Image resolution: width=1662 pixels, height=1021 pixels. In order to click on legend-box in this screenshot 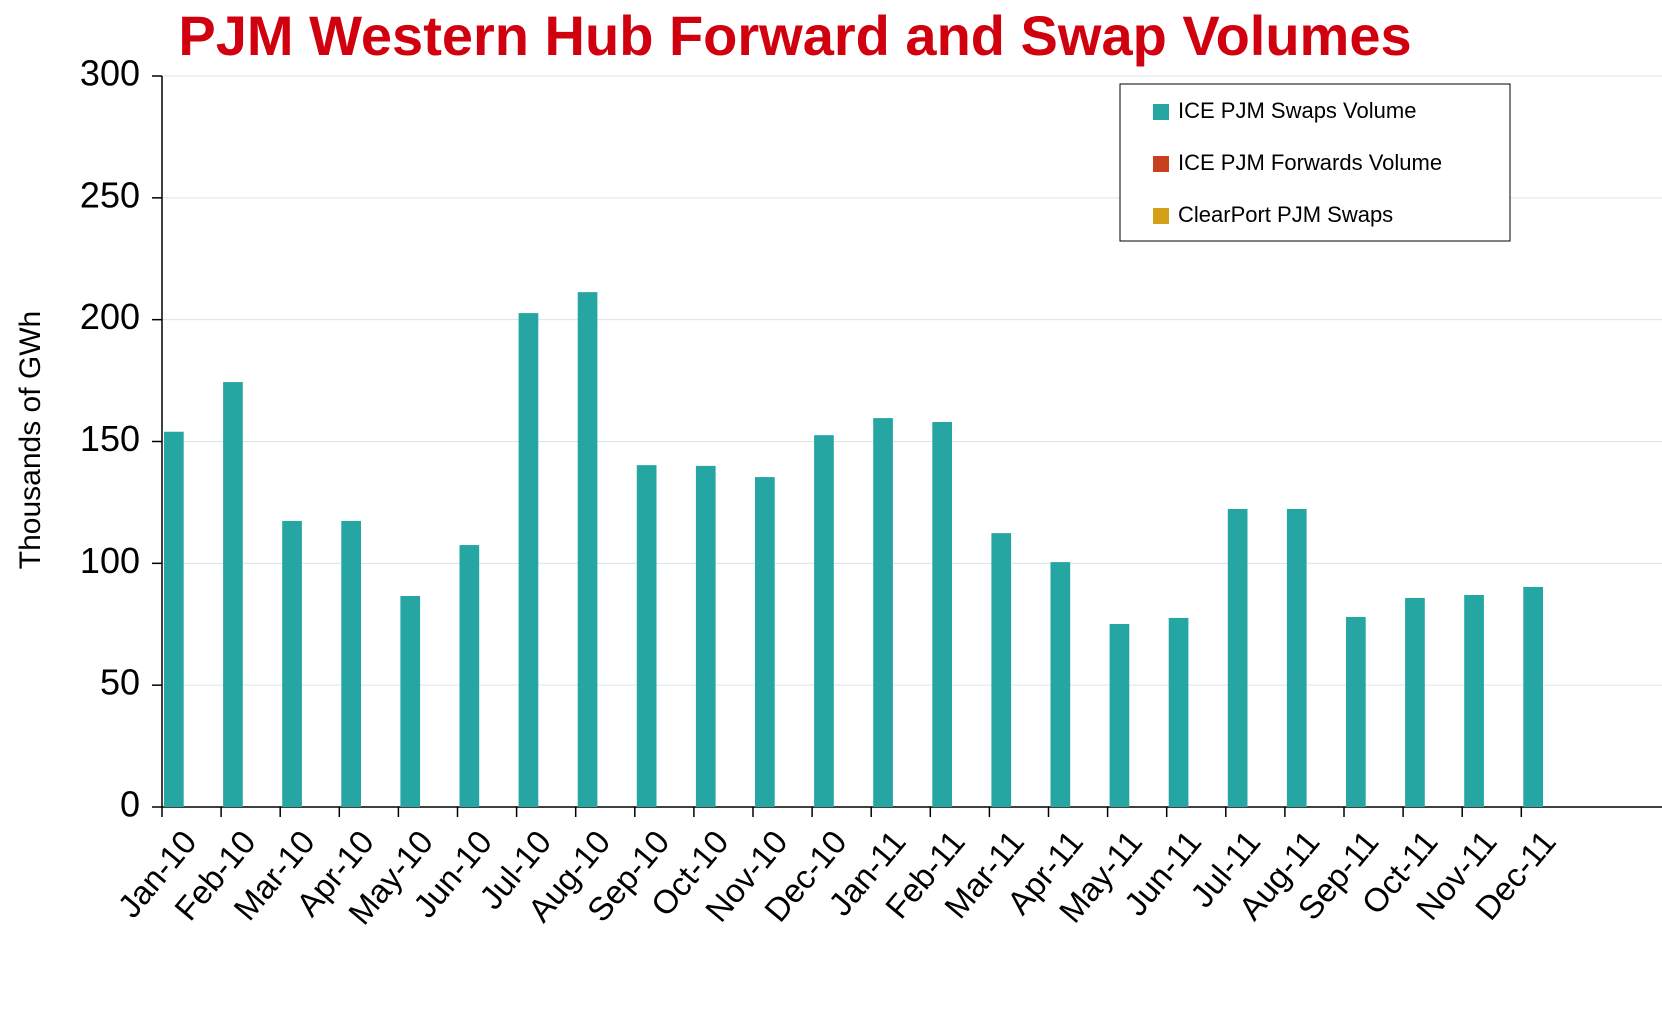, I will do `click(1315, 162)`.